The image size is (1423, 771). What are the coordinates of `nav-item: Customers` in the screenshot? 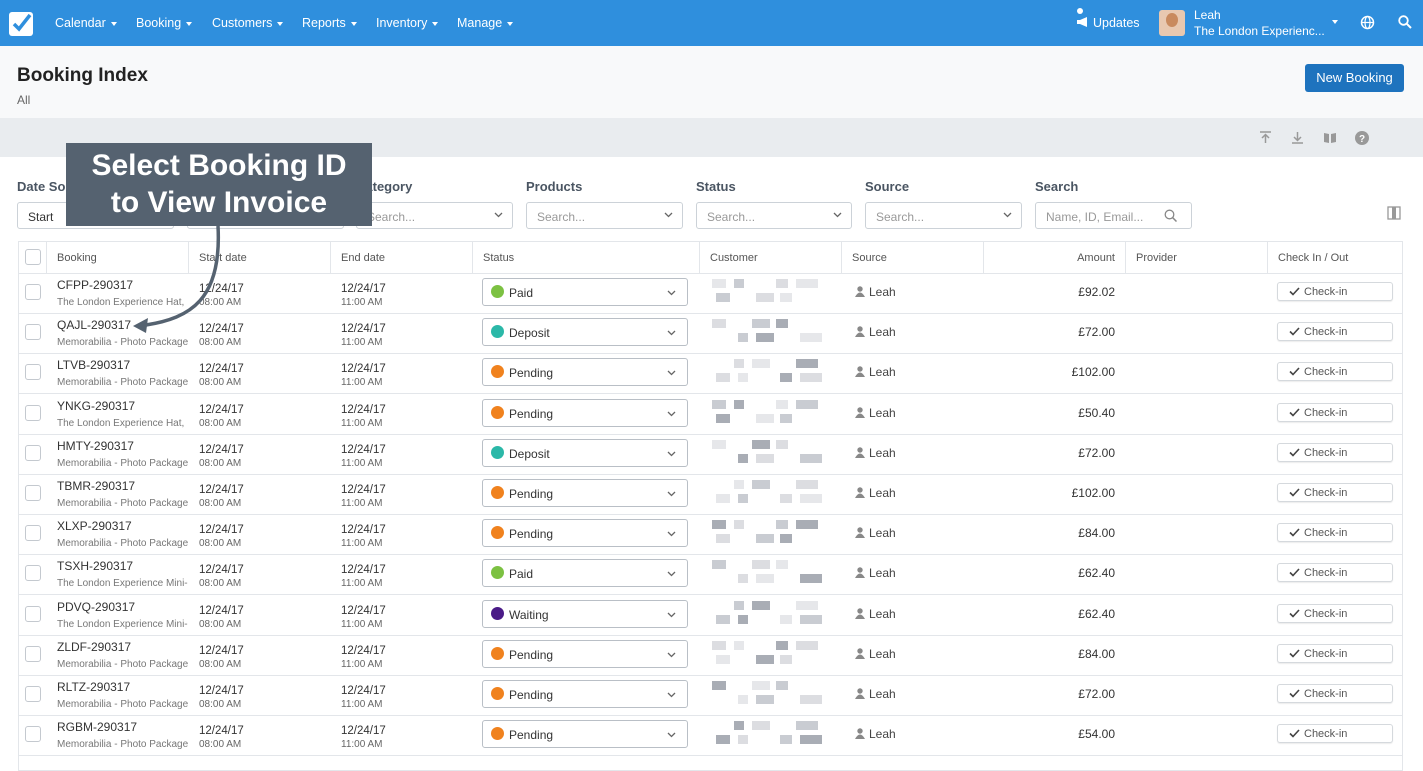 It's located at (248, 23).